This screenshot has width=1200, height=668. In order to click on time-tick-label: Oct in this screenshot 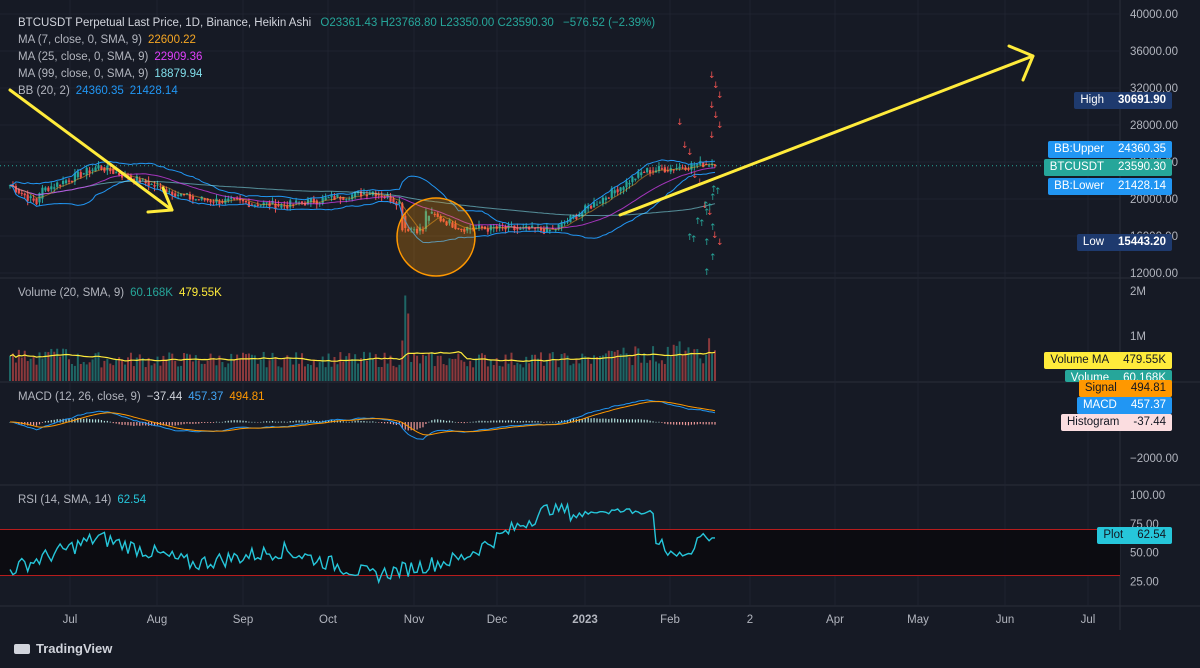, I will do `click(328, 620)`.